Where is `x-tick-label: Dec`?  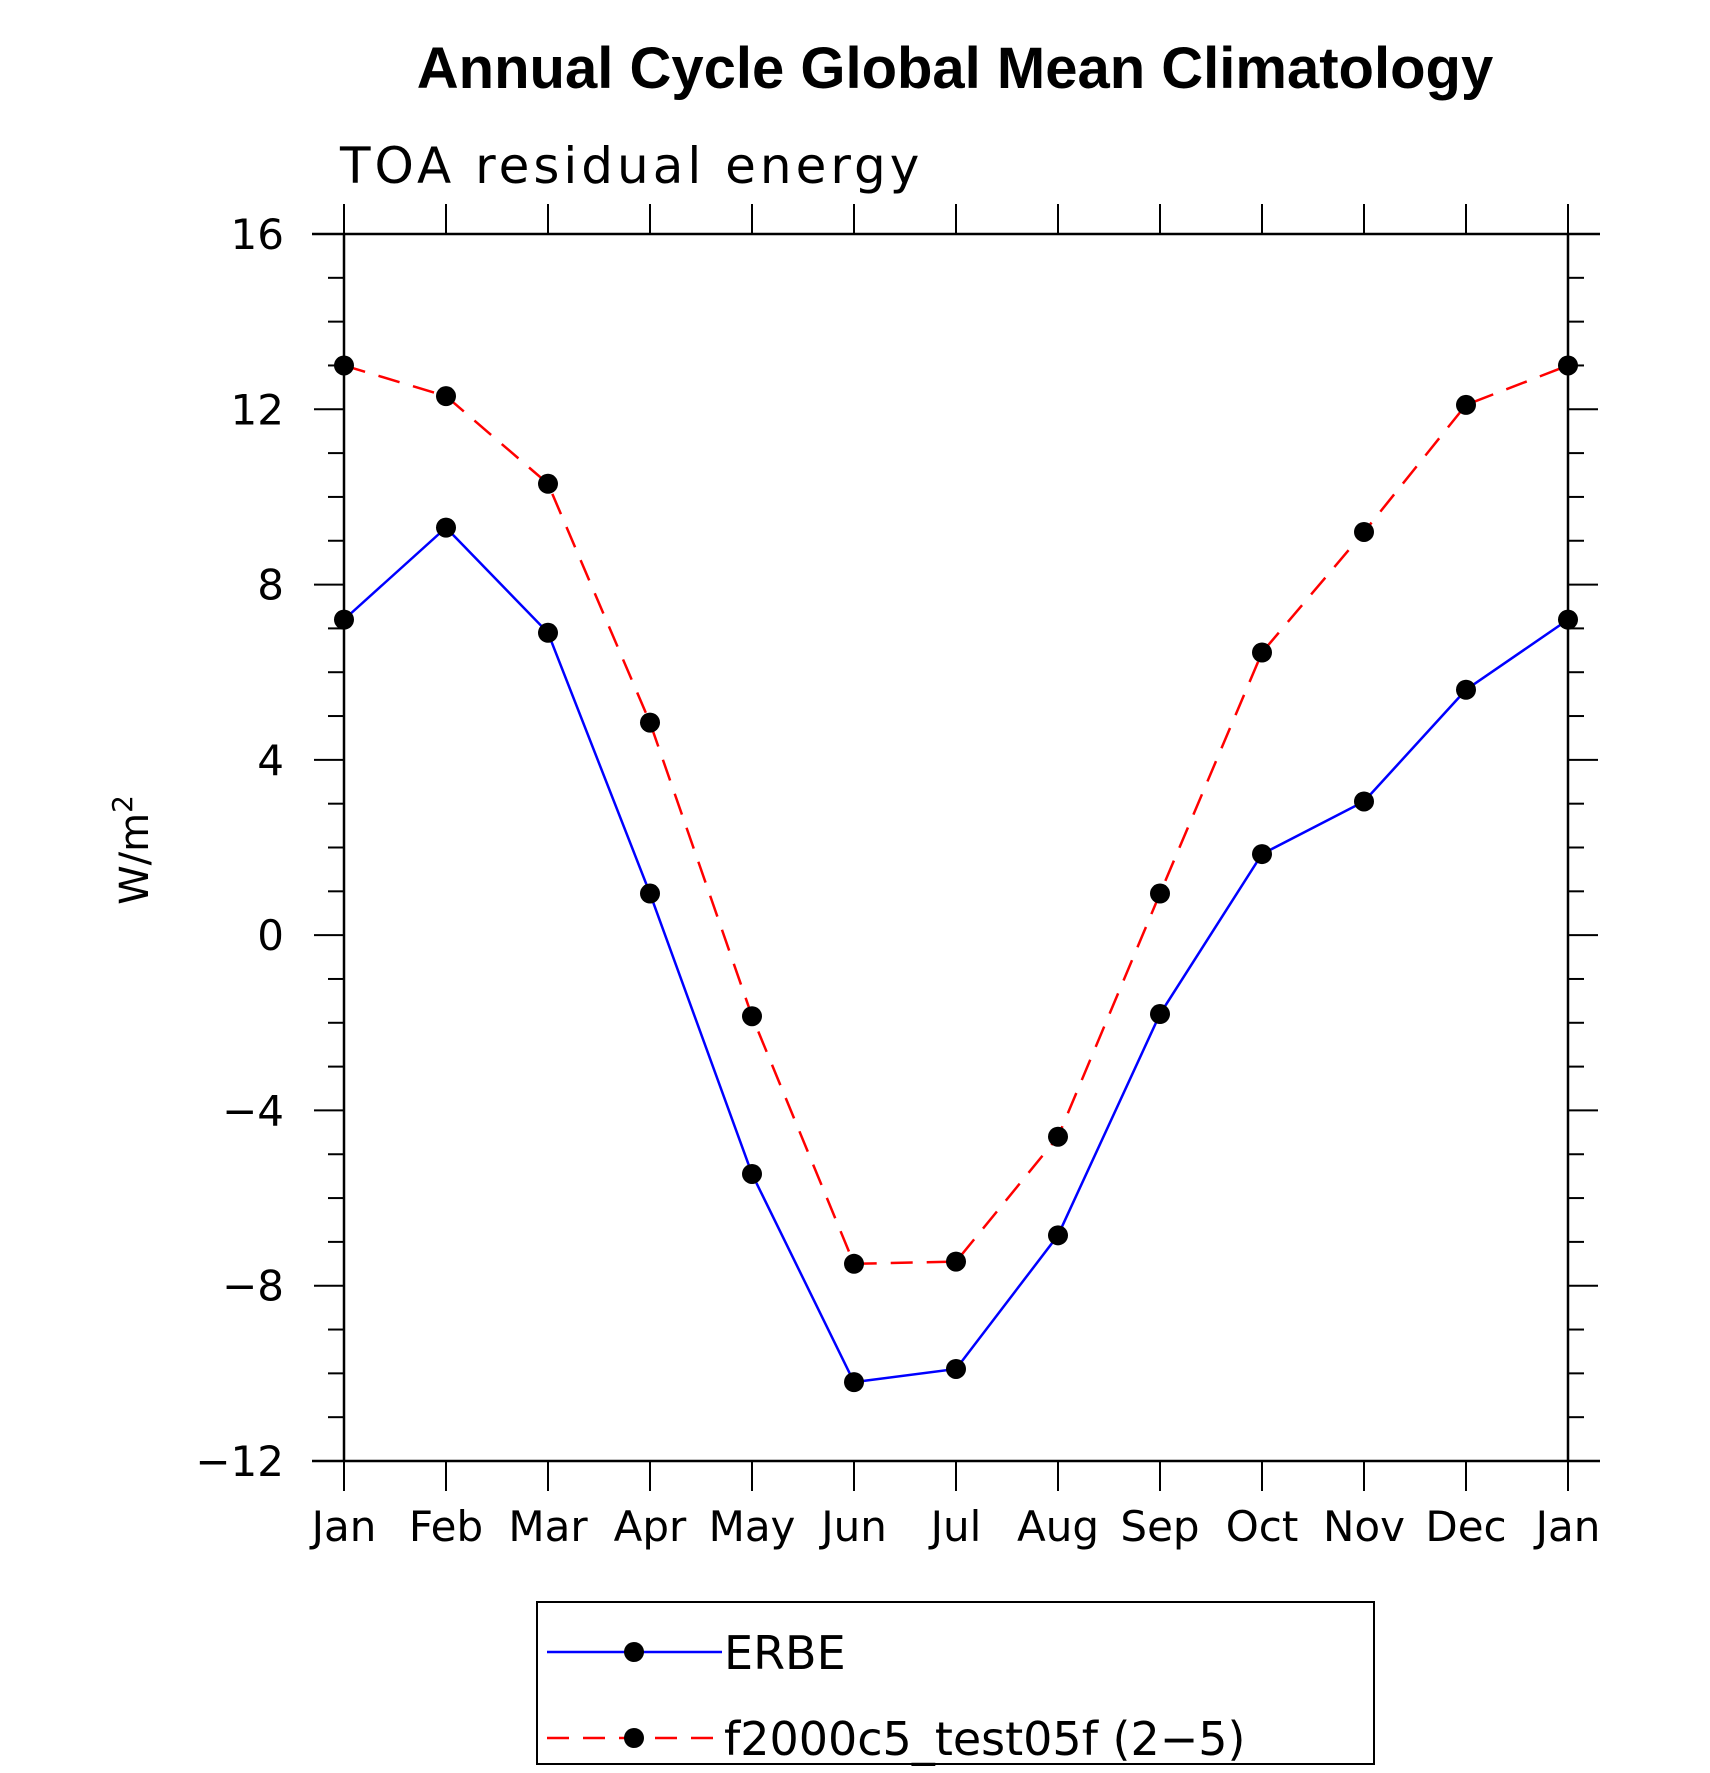
x-tick-label: Dec is located at coordinates (1465, 1526).